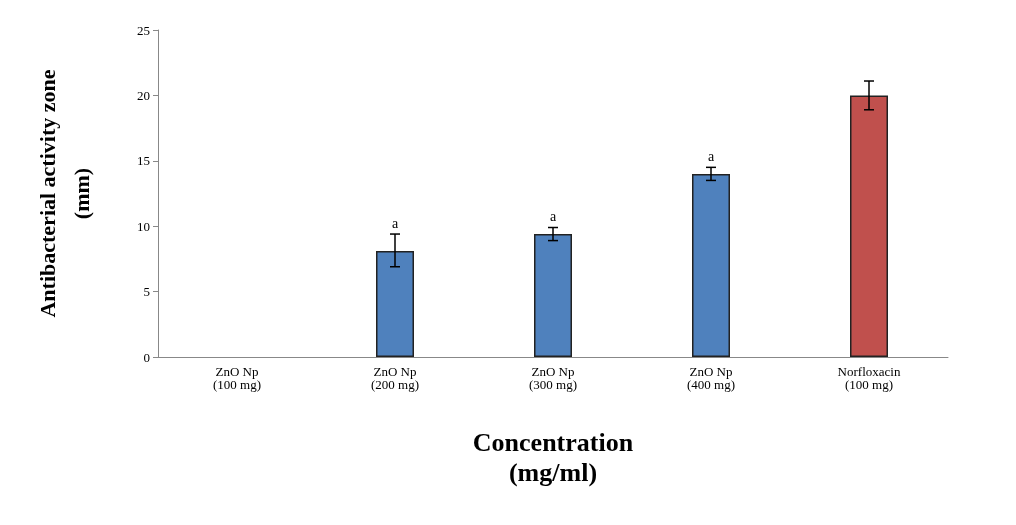 Image resolution: width=1016 pixels, height=525 pixels. What do you see at coordinates (143, 95) in the screenshot?
I see `y-tick-label: 20` at bounding box center [143, 95].